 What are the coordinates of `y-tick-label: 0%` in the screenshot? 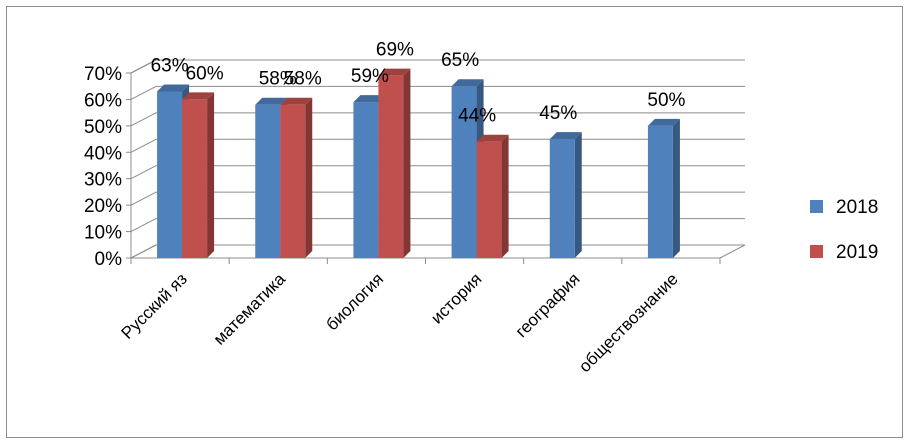 It's located at (109, 259).